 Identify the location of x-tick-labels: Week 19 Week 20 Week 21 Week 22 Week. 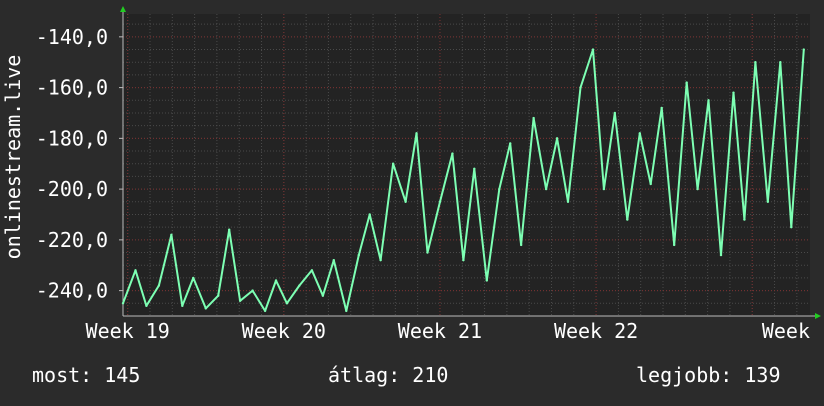
(448, 331).